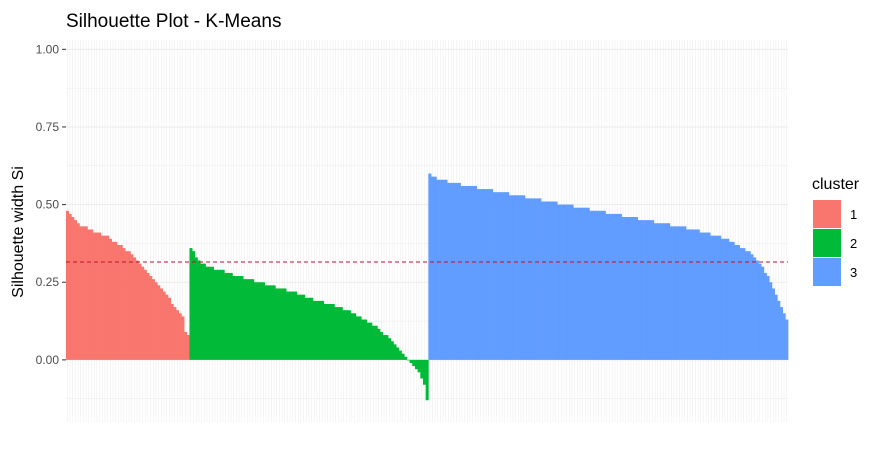 This screenshot has width=885, height=457. I want to click on y-tick-label: 0.25, so click(48, 282).